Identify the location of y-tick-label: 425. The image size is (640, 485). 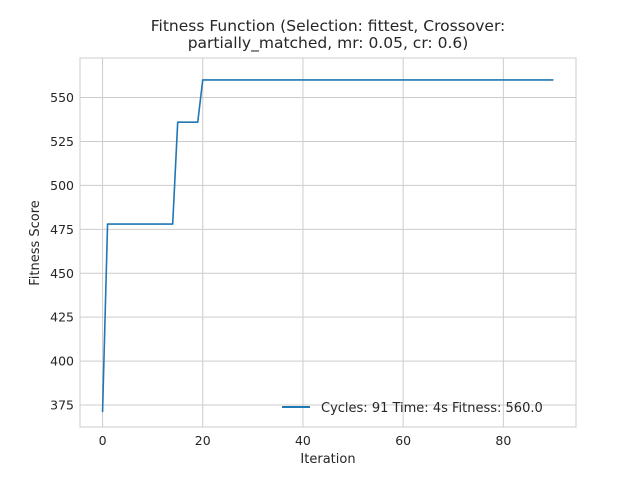
(62, 317).